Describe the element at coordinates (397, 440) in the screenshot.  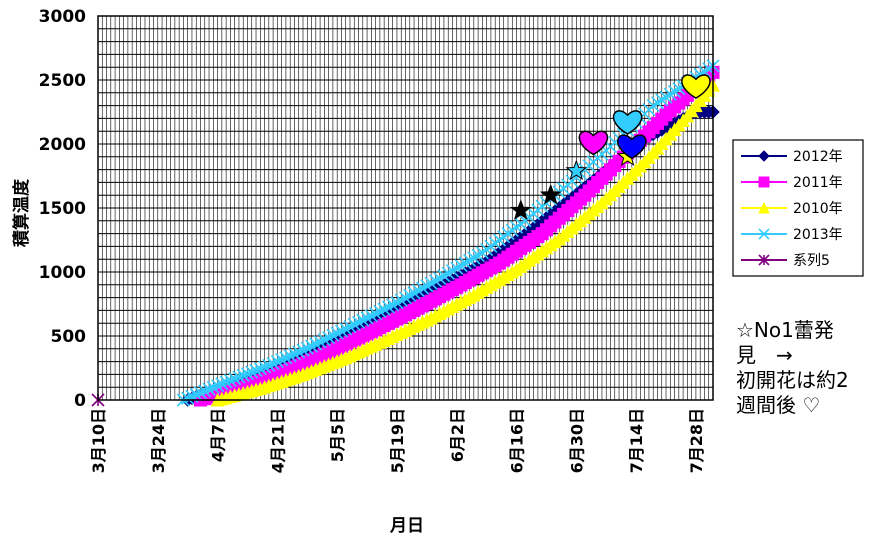
I see `x-tick-label: 5月19日` at that location.